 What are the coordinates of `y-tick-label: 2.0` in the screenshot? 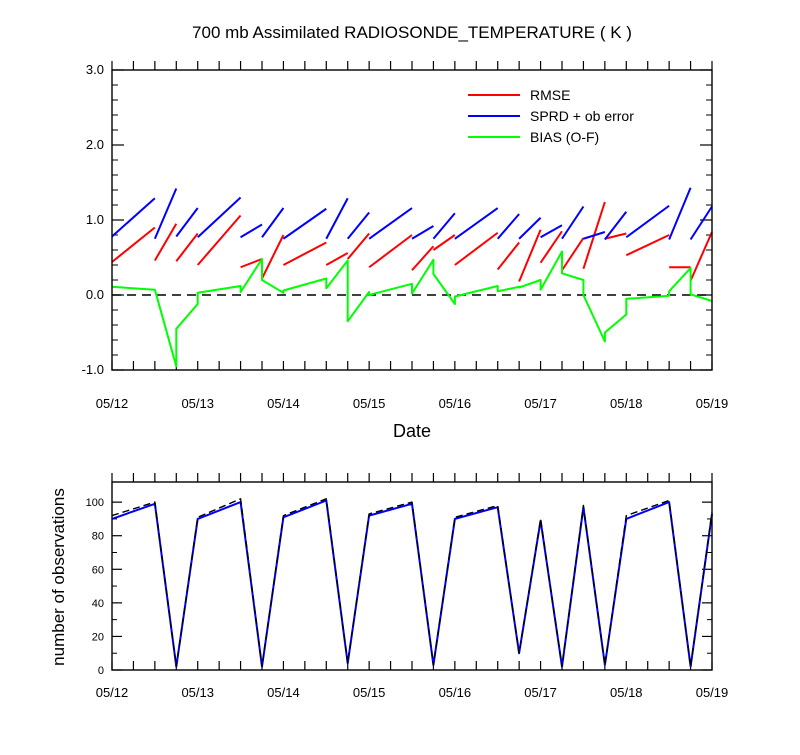 It's located at (95, 144).